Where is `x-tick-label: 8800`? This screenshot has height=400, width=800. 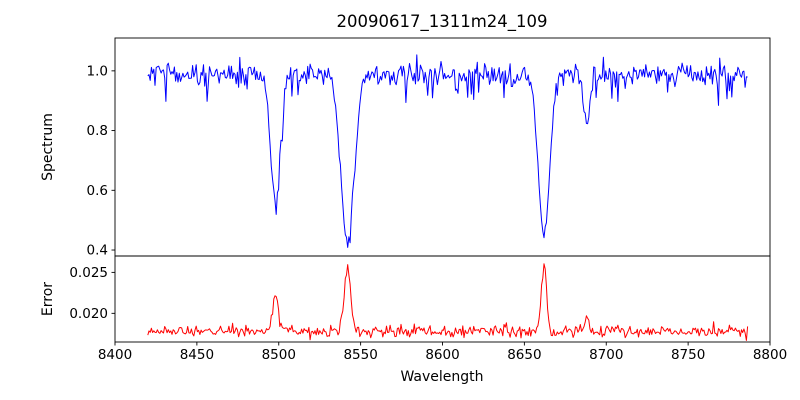
x-tick-label: 8800 is located at coordinates (770, 355).